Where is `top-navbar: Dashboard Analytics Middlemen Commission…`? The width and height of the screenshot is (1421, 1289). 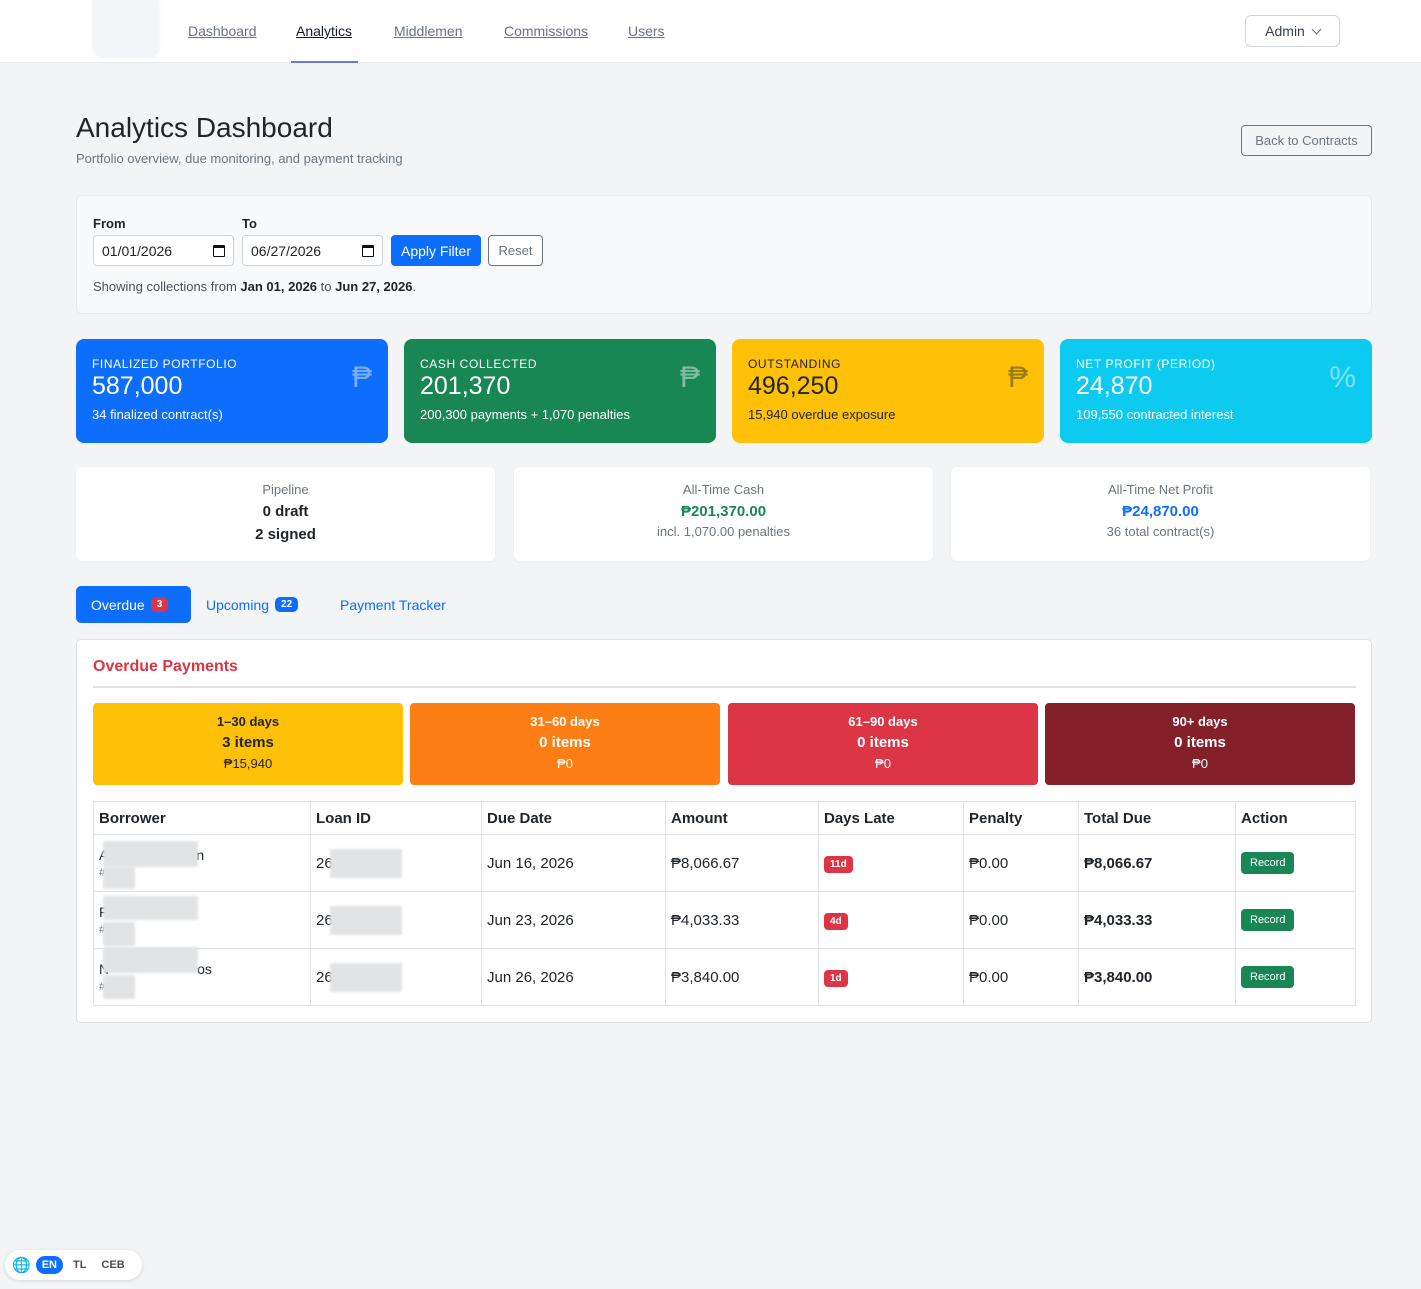 top-navbar: Dashboard Analytics Middlemen Commission… is located at coordinates (710, 31).